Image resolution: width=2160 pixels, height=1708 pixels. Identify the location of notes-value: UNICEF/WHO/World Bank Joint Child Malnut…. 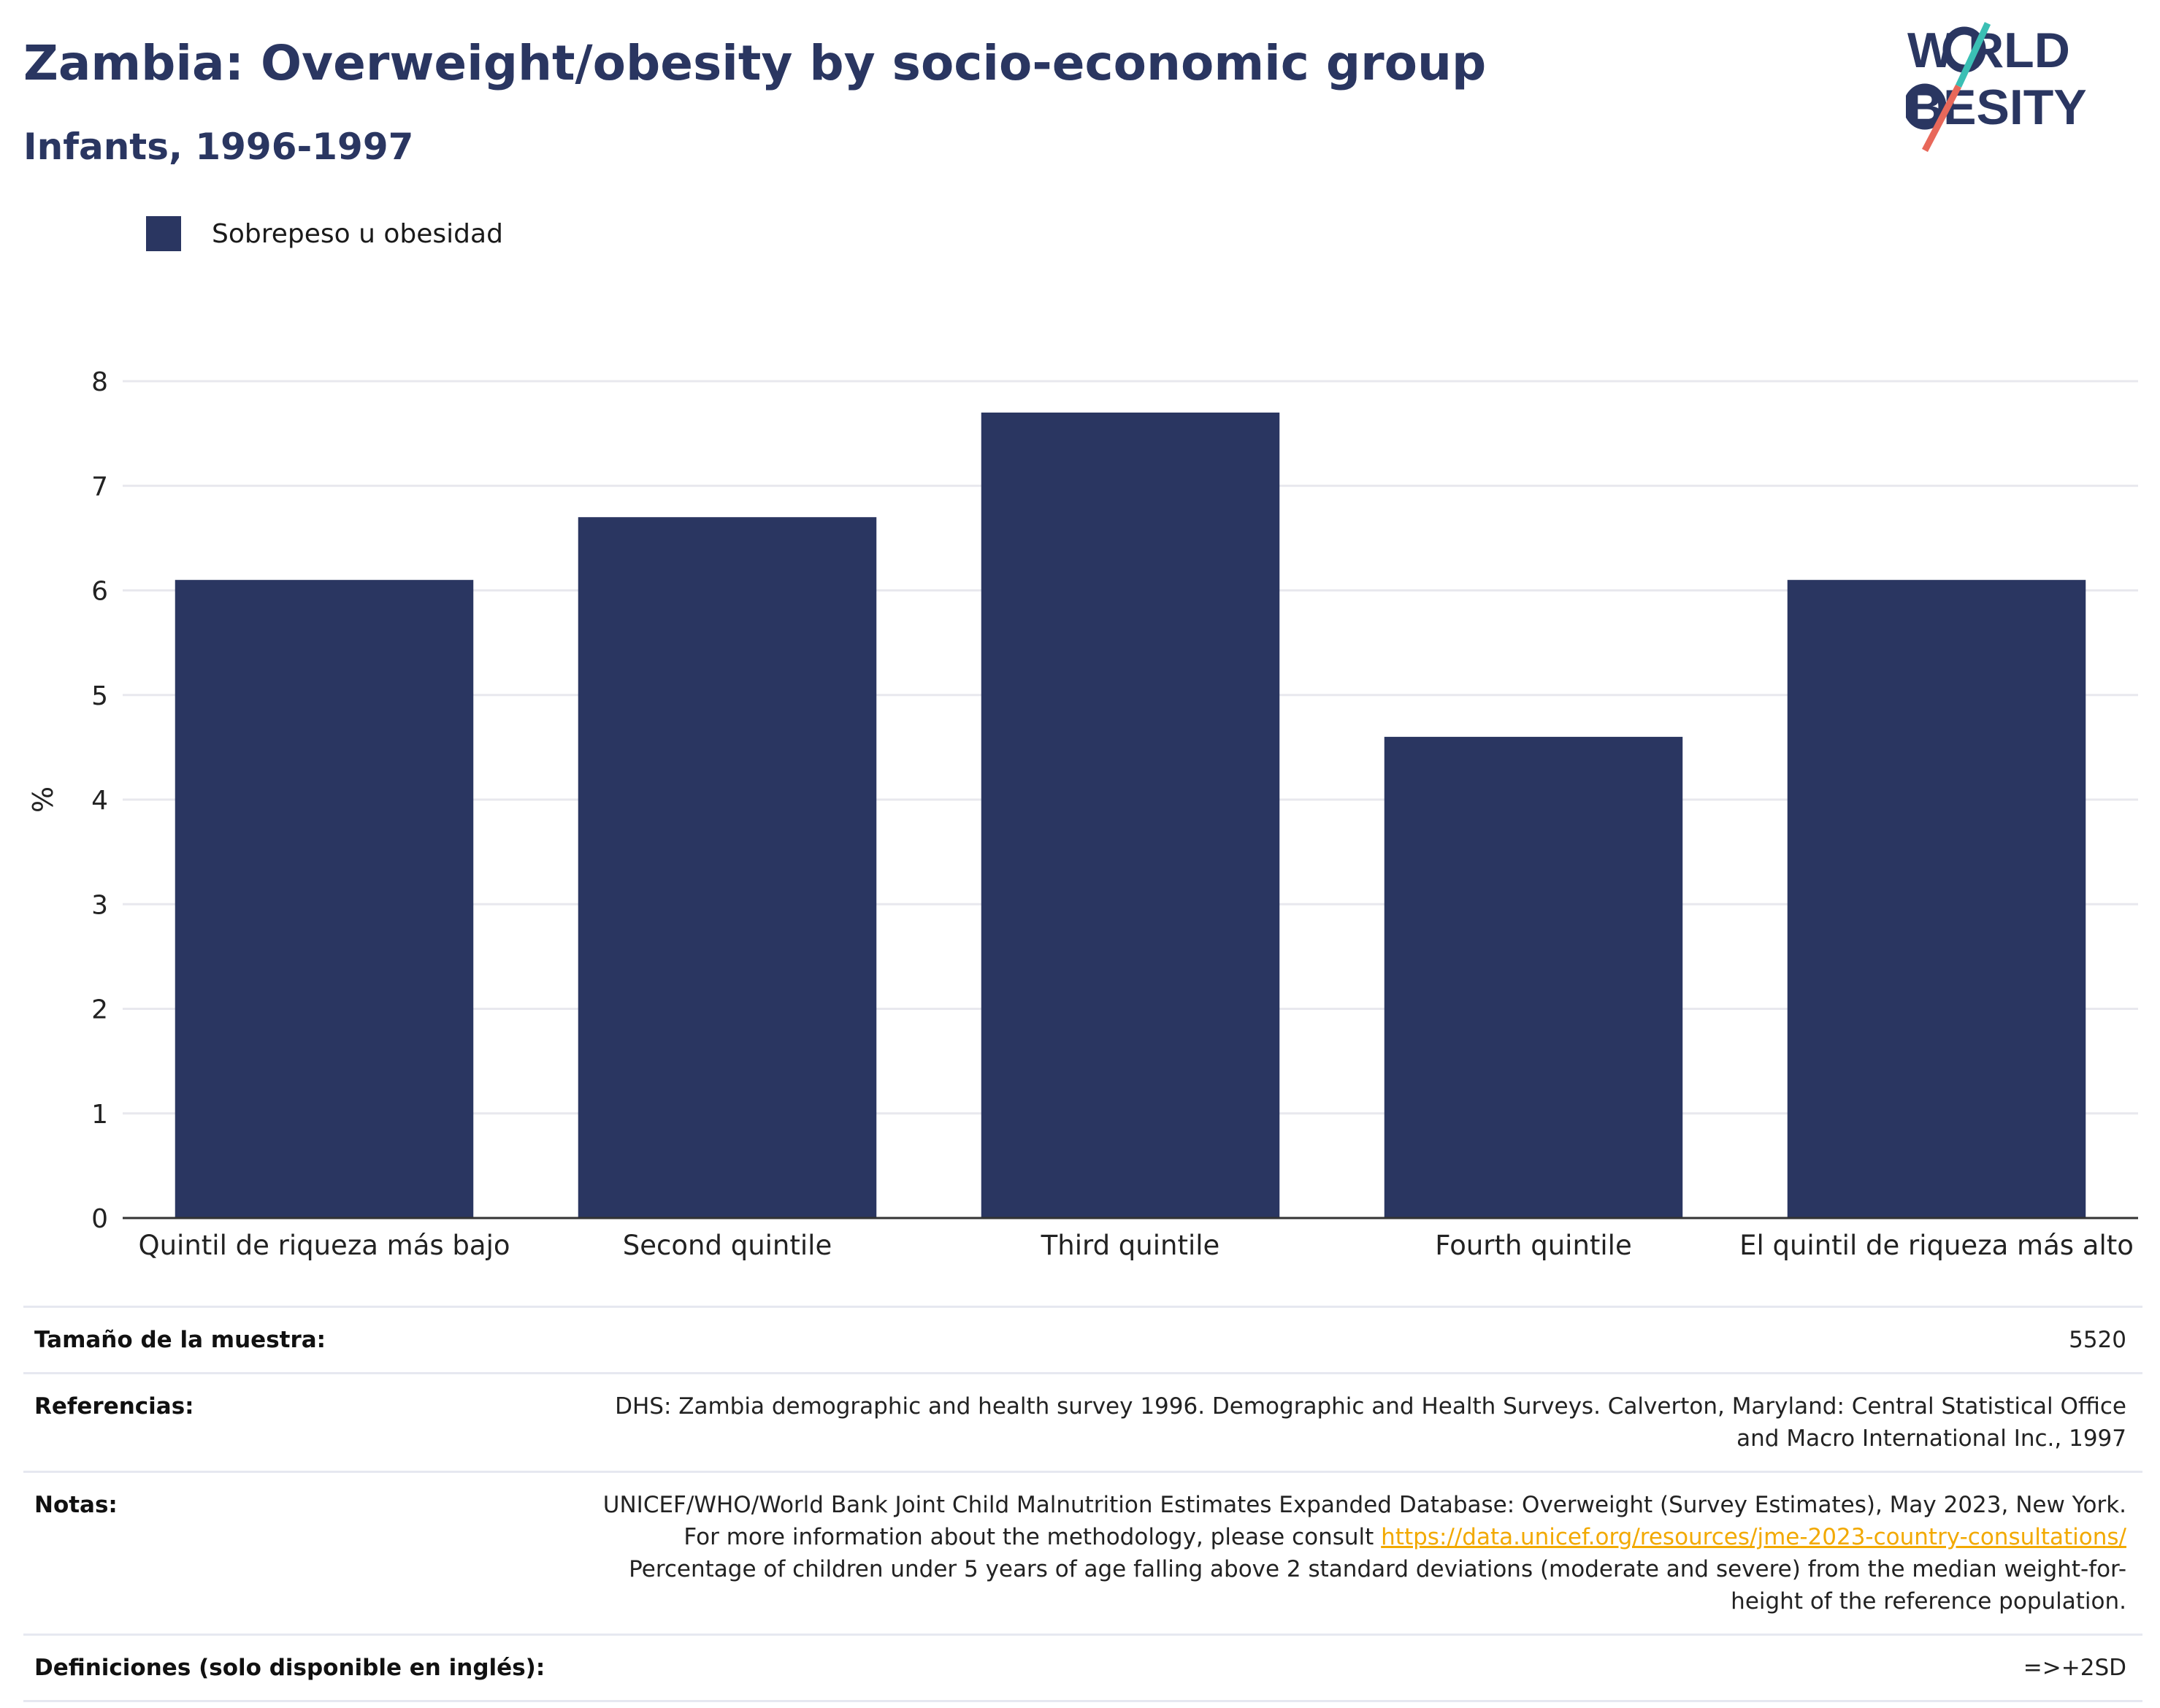
(1367, 1553).